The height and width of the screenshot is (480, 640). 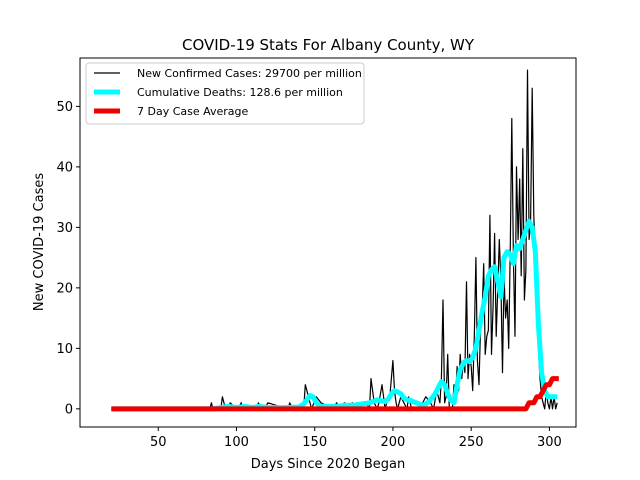 I want to click on x-axis-label: Days Since 2020 Began, so click(x=328, y=464).